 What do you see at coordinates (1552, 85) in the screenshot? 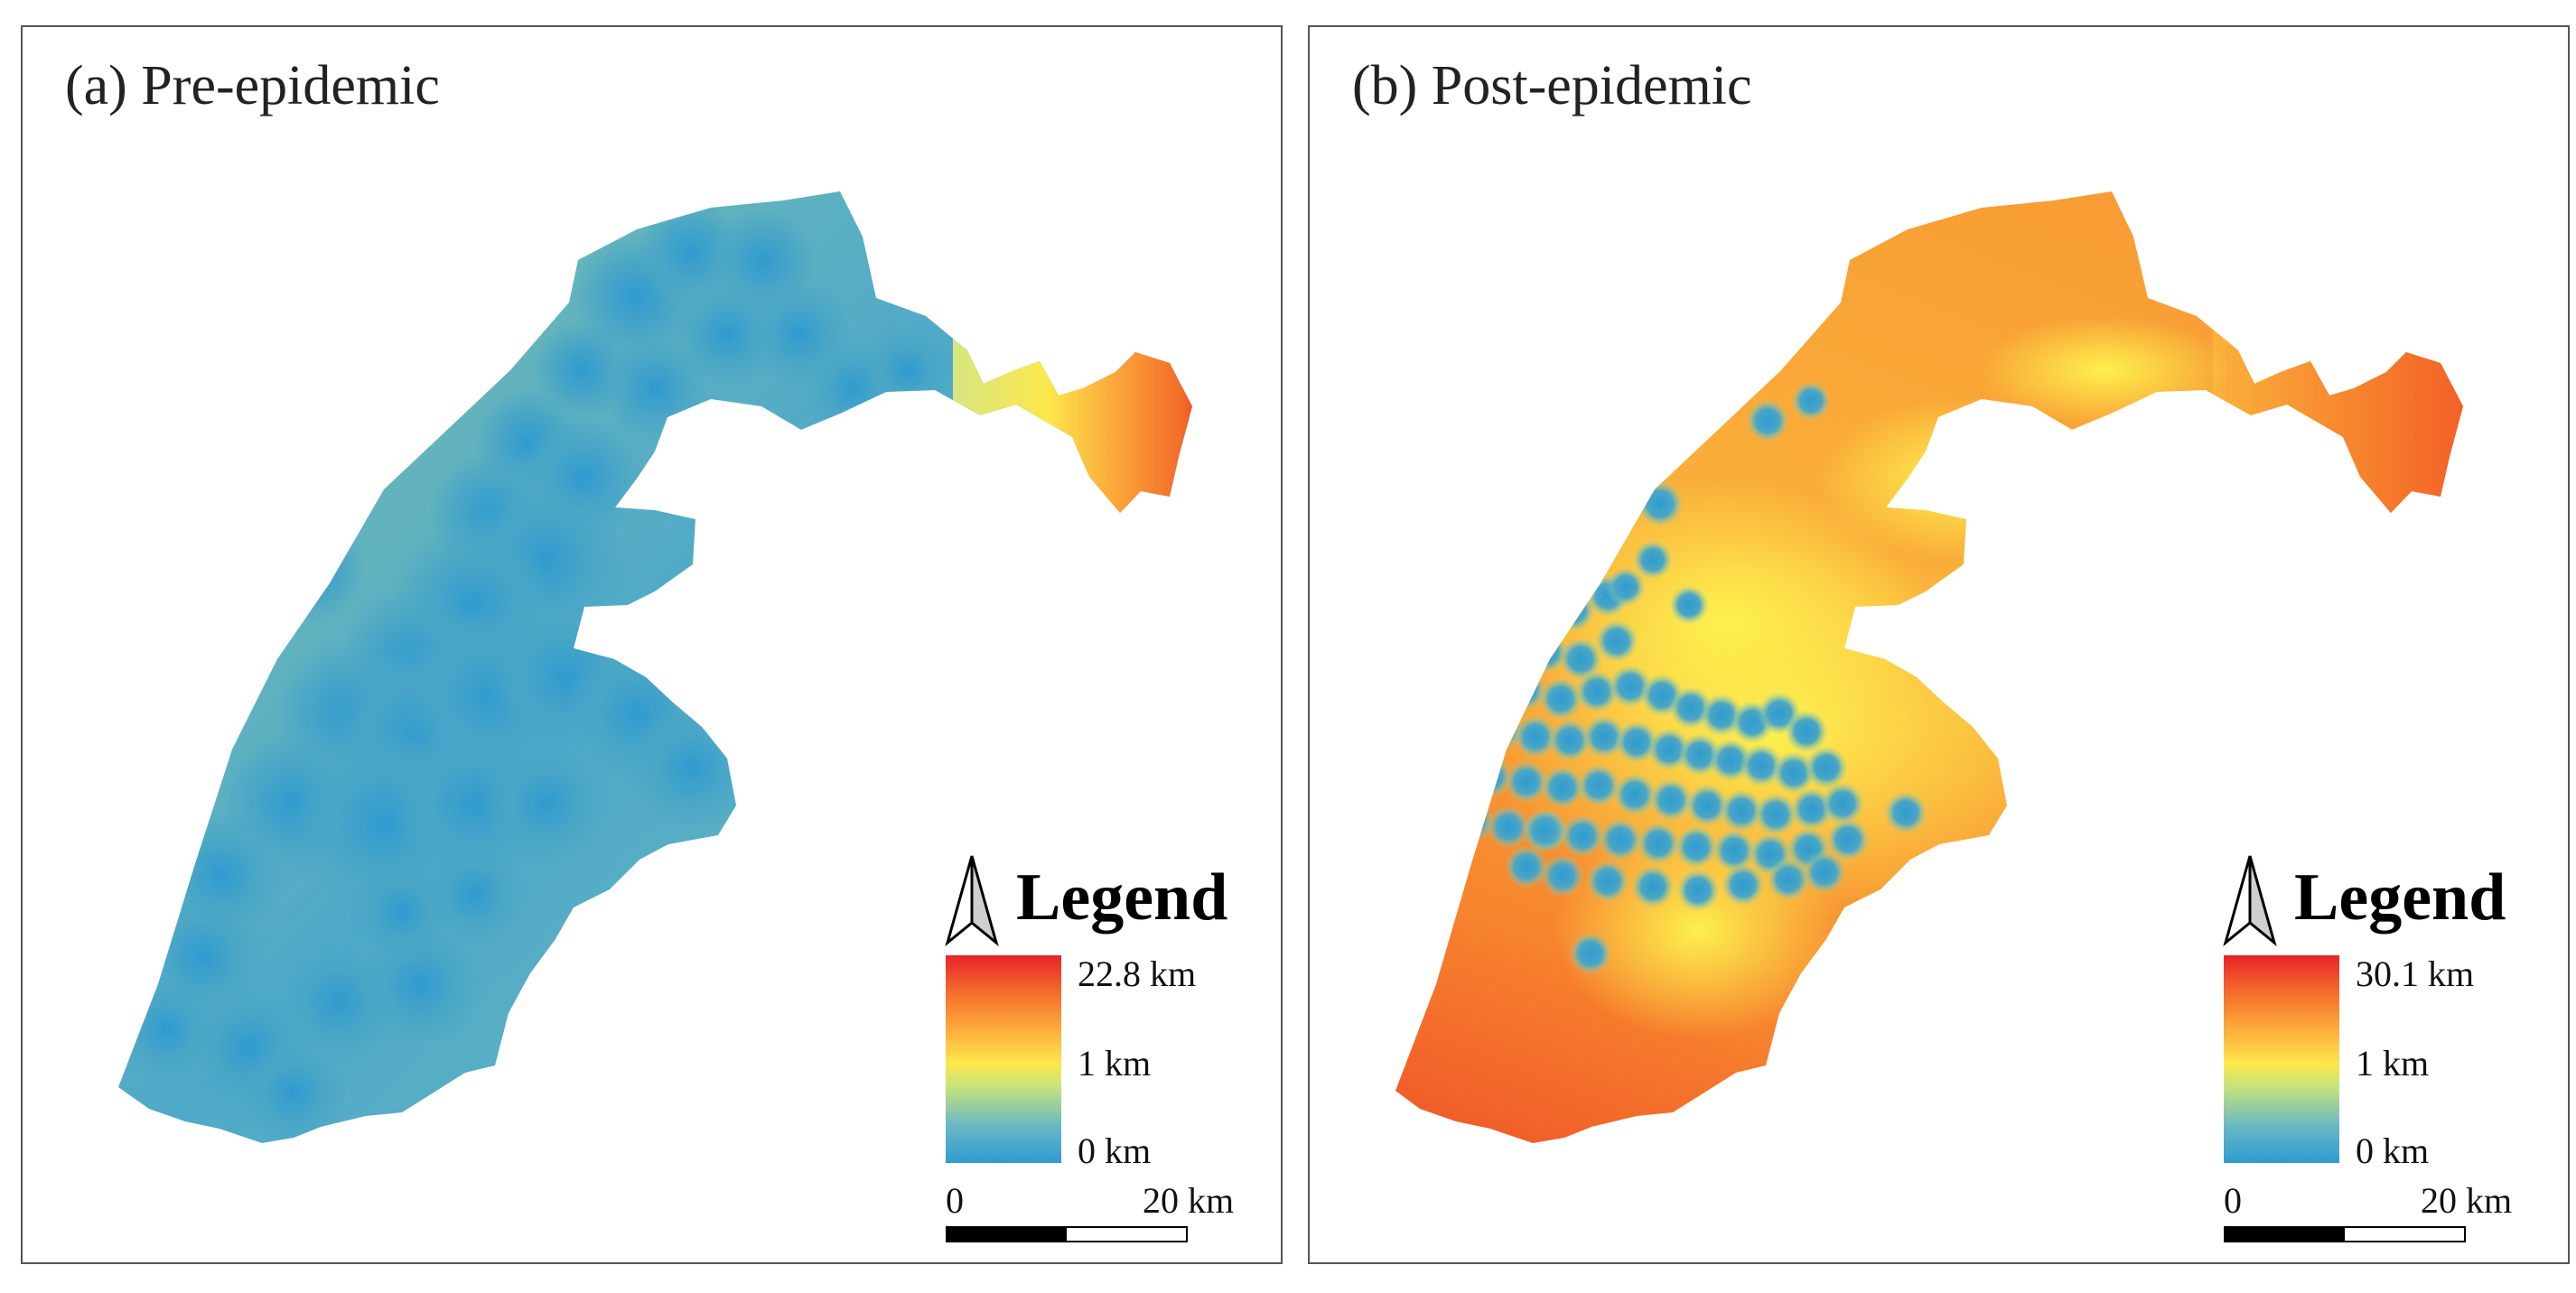
I see `panel-title: (b) Post-epidemic` at bounding box center [1552, 85].